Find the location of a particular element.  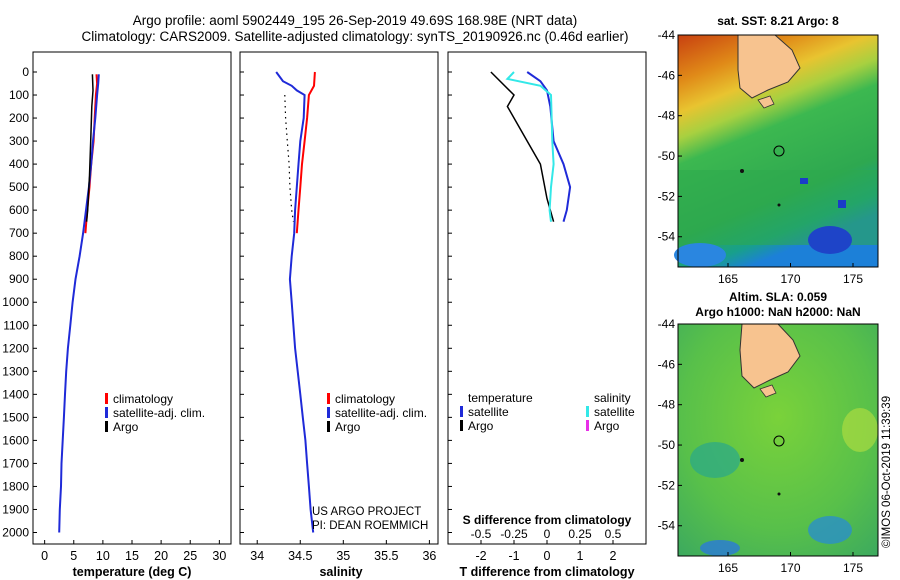

legend-label-temp-argo: Argo is located at coordinates (481, 426).